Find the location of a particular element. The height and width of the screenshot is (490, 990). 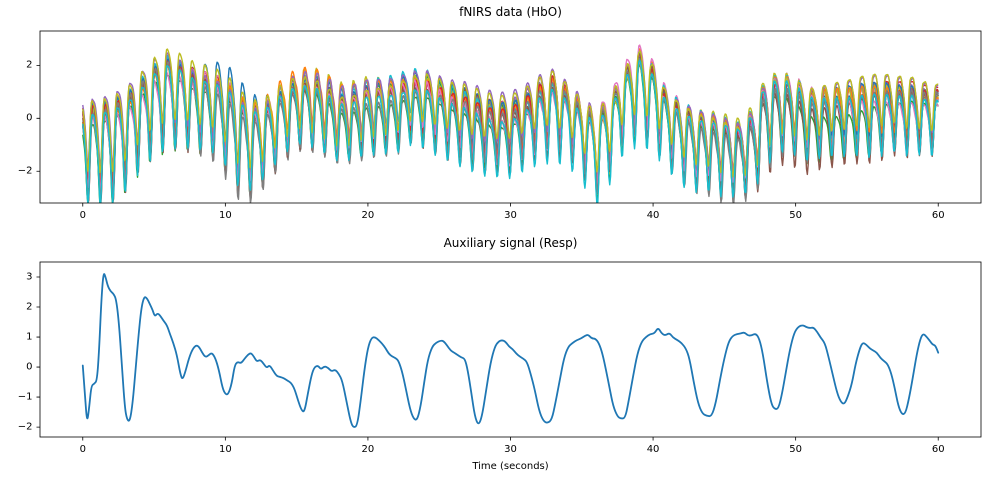

aux-y-tick-label: −1 is located at coordinates (25, 397).